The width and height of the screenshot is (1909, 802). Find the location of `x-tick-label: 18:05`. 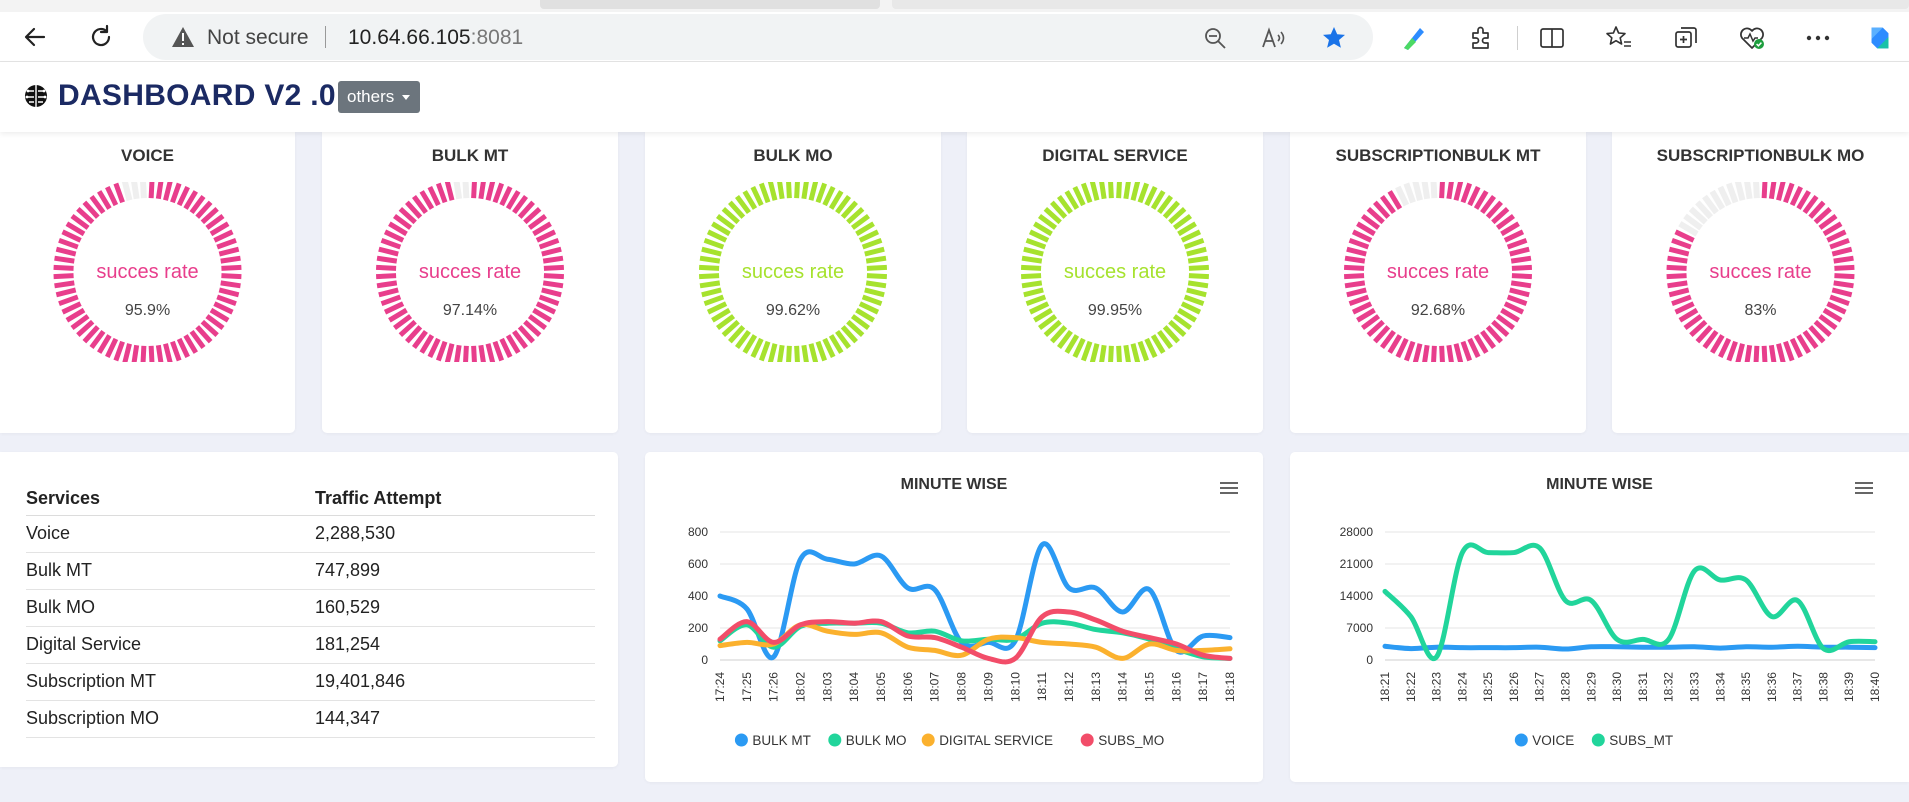

x-tick-label: 18:05 is located at coordinates (881, 687).